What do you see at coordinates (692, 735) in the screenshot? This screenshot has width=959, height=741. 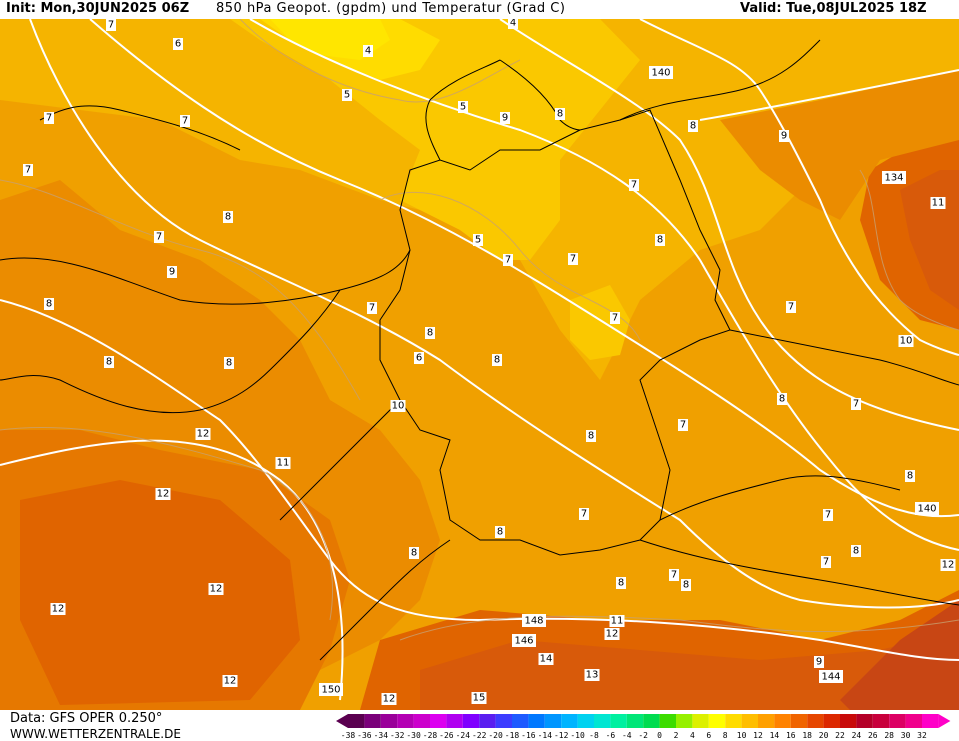 I see `colorbar-tick-label: 4` at bounding box center [692, 735].